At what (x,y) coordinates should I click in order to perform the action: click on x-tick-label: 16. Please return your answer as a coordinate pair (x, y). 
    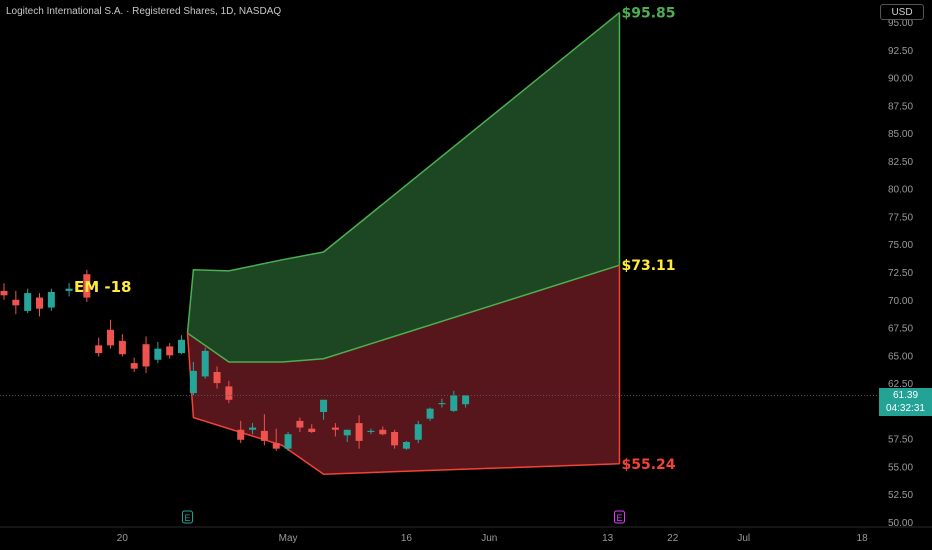
    Looking at the image, I should click on (407, 538).